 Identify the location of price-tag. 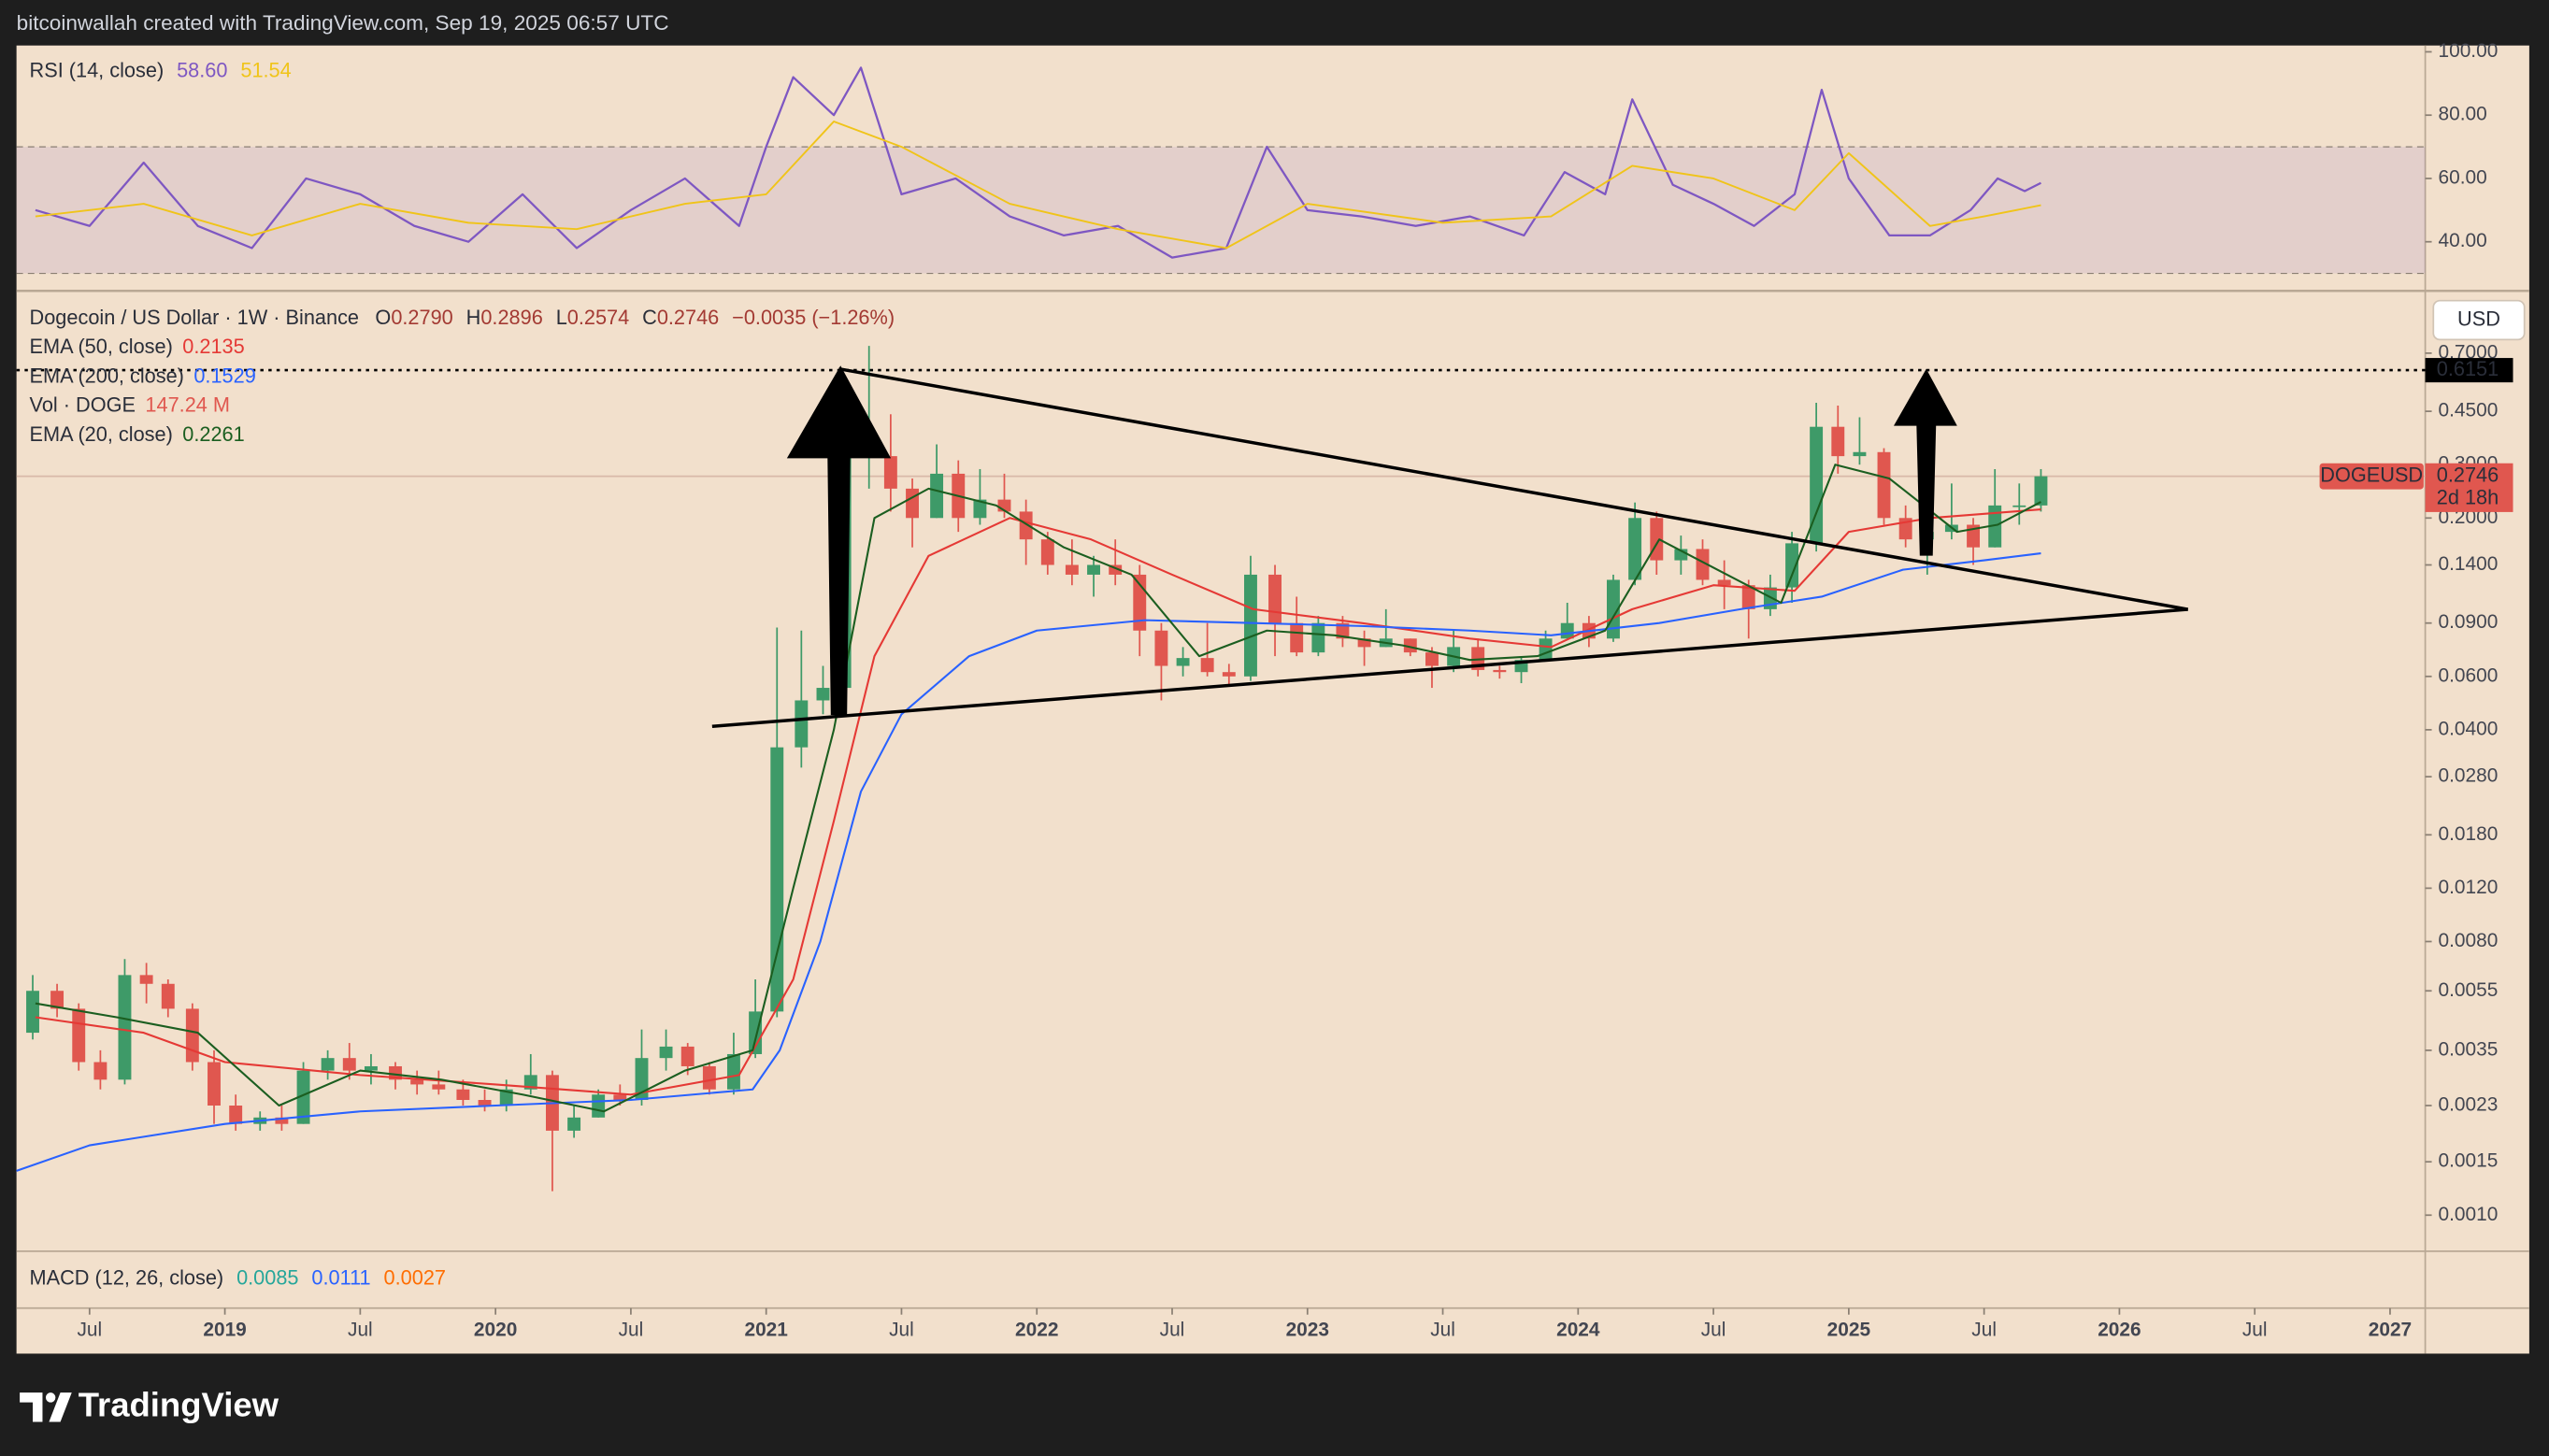
(2469, 487).